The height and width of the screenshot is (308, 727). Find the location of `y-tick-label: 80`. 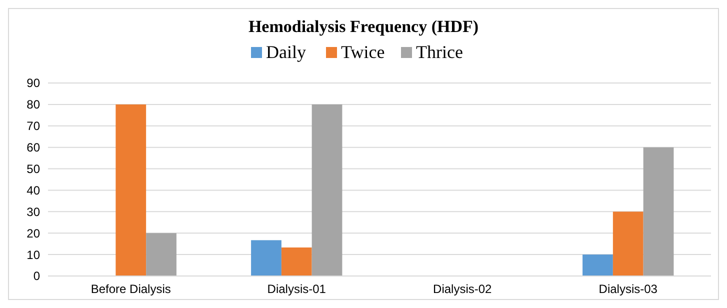

y-tick-label: 80 is located at coordinates (33, 105).